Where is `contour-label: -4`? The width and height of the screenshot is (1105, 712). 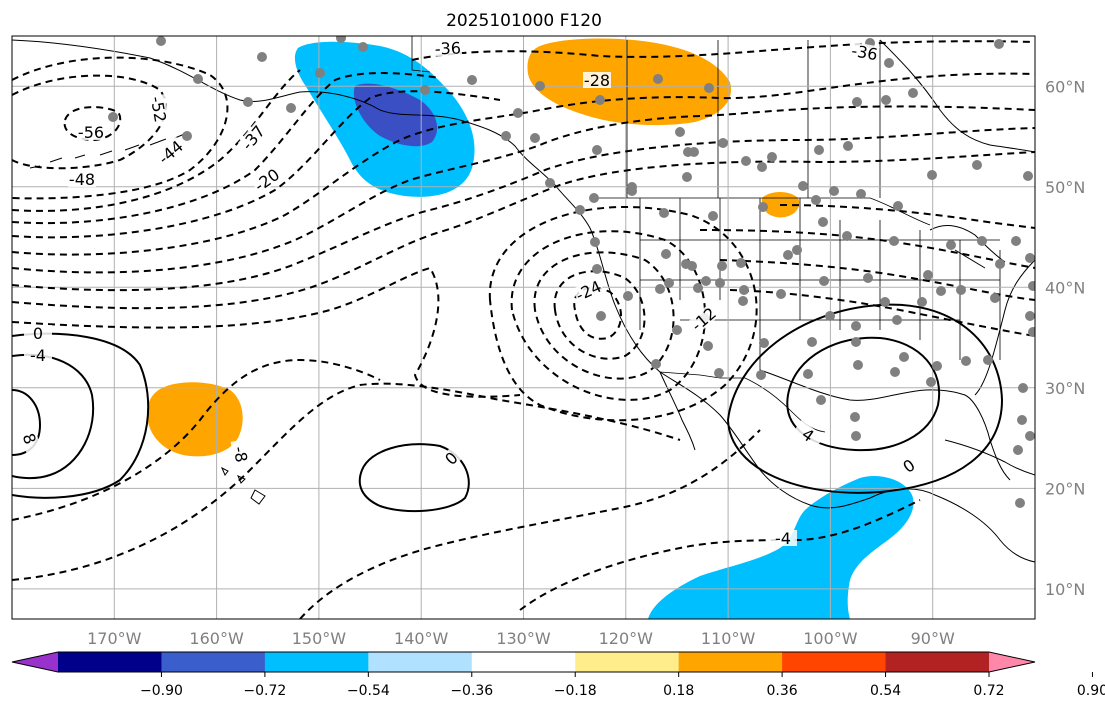
contour-label: -4 is located at coordinates (783, 538).